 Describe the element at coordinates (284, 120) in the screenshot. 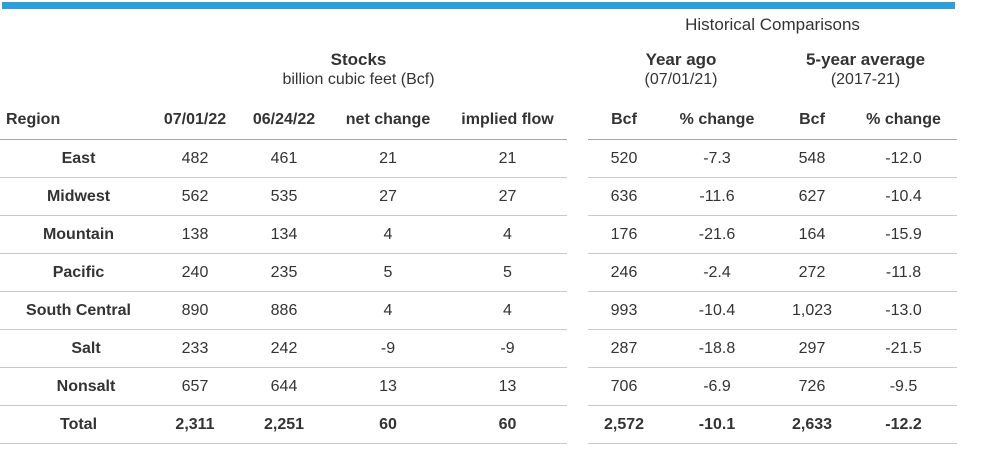

I see `column-header-previous: 06/24/22` at that location.